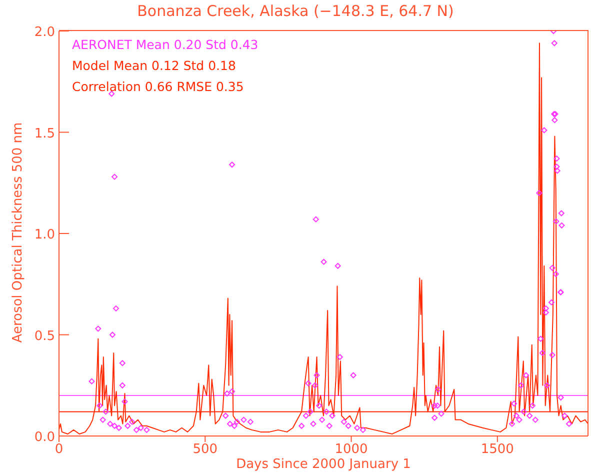 The image size is (591, 476). What do you see at coordinates (205, 450) in the screenshot?
I see `x-tick-label: 500` at bounding box center [205, 450].